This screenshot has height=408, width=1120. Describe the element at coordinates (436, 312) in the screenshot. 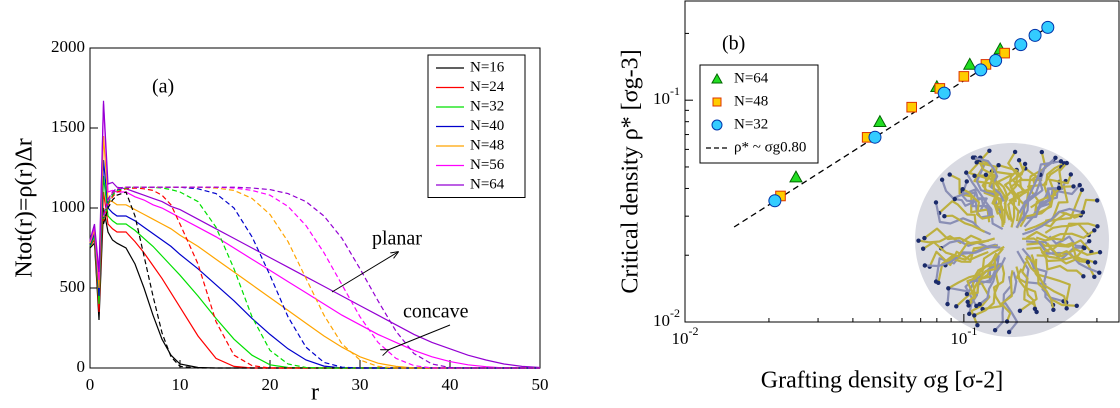

I see `annotation: concave` at that location.